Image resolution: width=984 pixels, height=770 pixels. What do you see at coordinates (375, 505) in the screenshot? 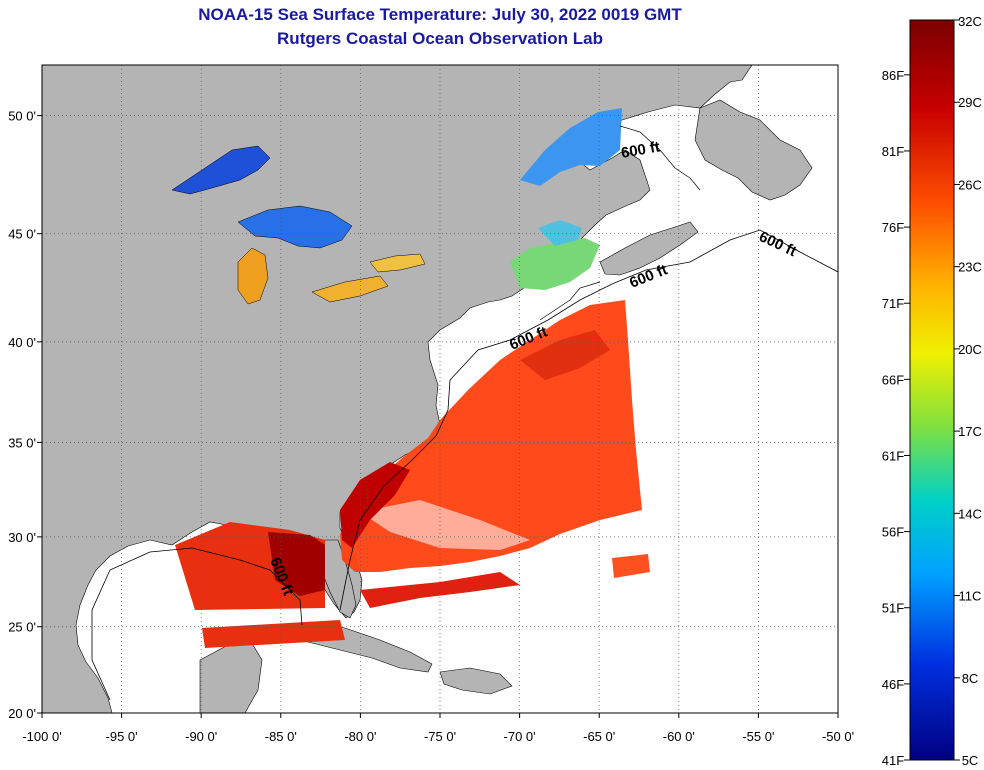
I see `sst-gulf-stream-core` at bounding box center [375, 505].